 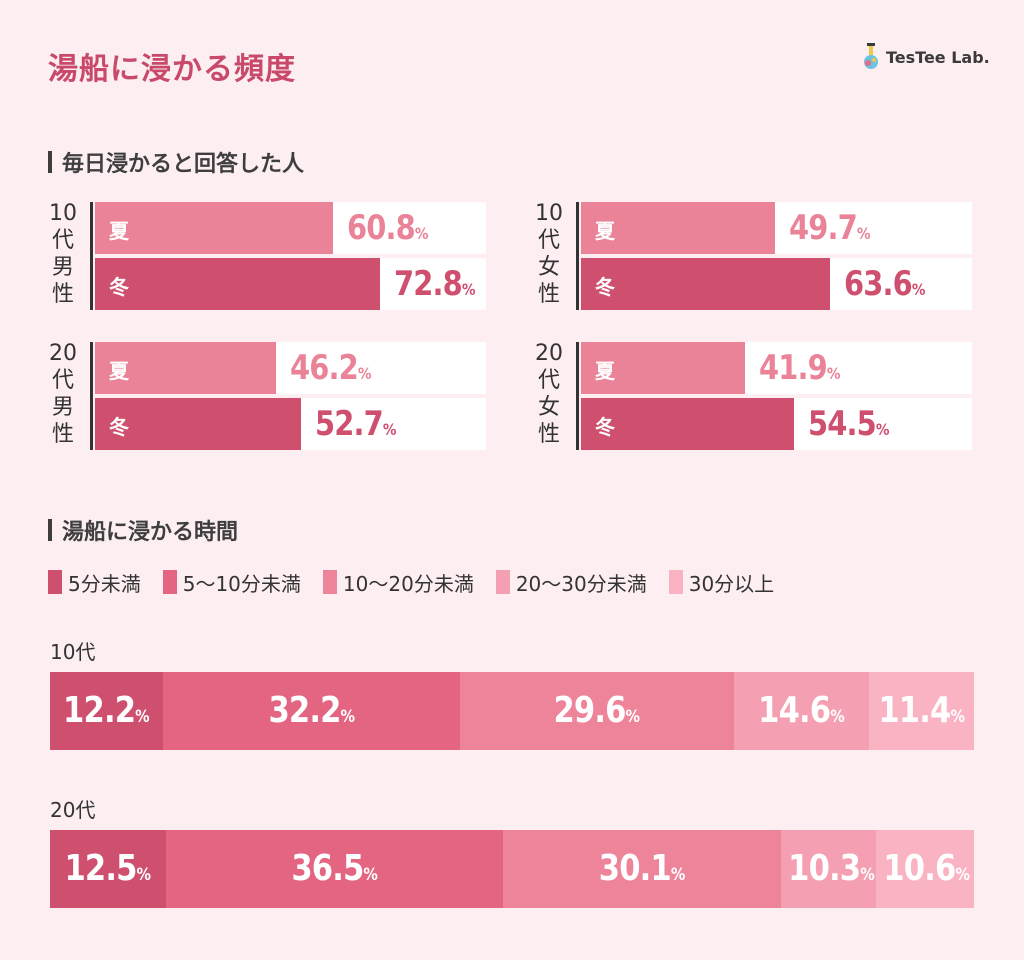 What do you see at coordinates (754, 396) in the screenshot?
I see `bar-group: 20 代女性 夏 41.9% 冬 54.5%` at bounding box center [754, 396].